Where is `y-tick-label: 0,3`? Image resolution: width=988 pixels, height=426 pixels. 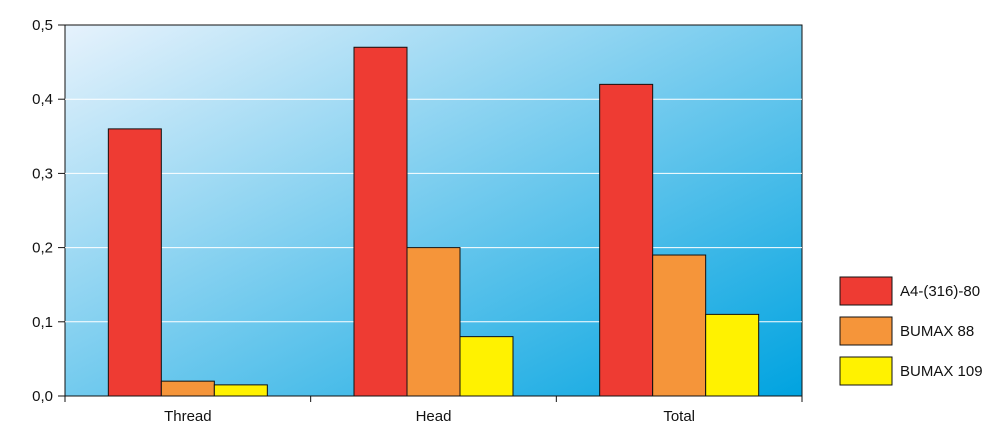
y-tick-label: 0,3 is located at coordinates (42, 173).